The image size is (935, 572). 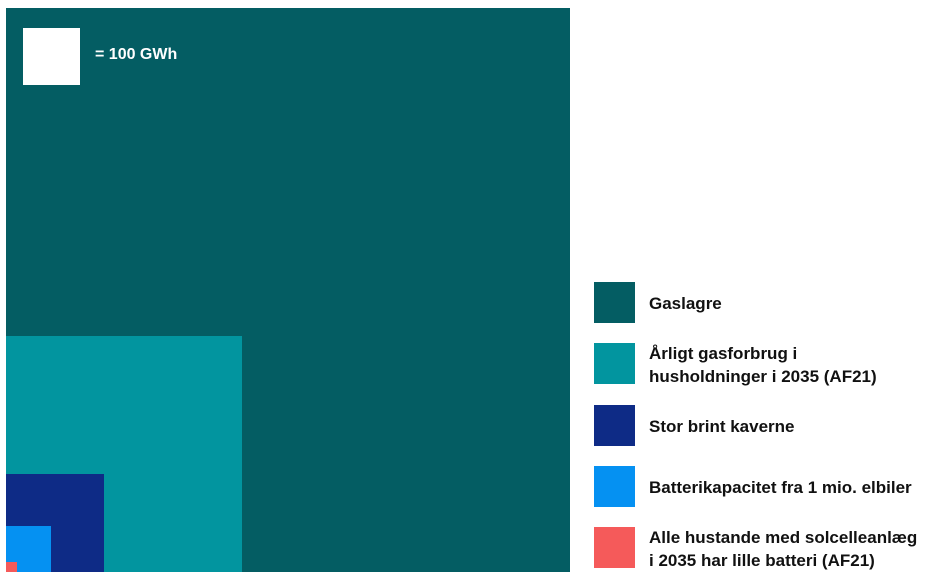 I want to click on scale-reference-label: = 100 GWh, so click(x=136, y=54).